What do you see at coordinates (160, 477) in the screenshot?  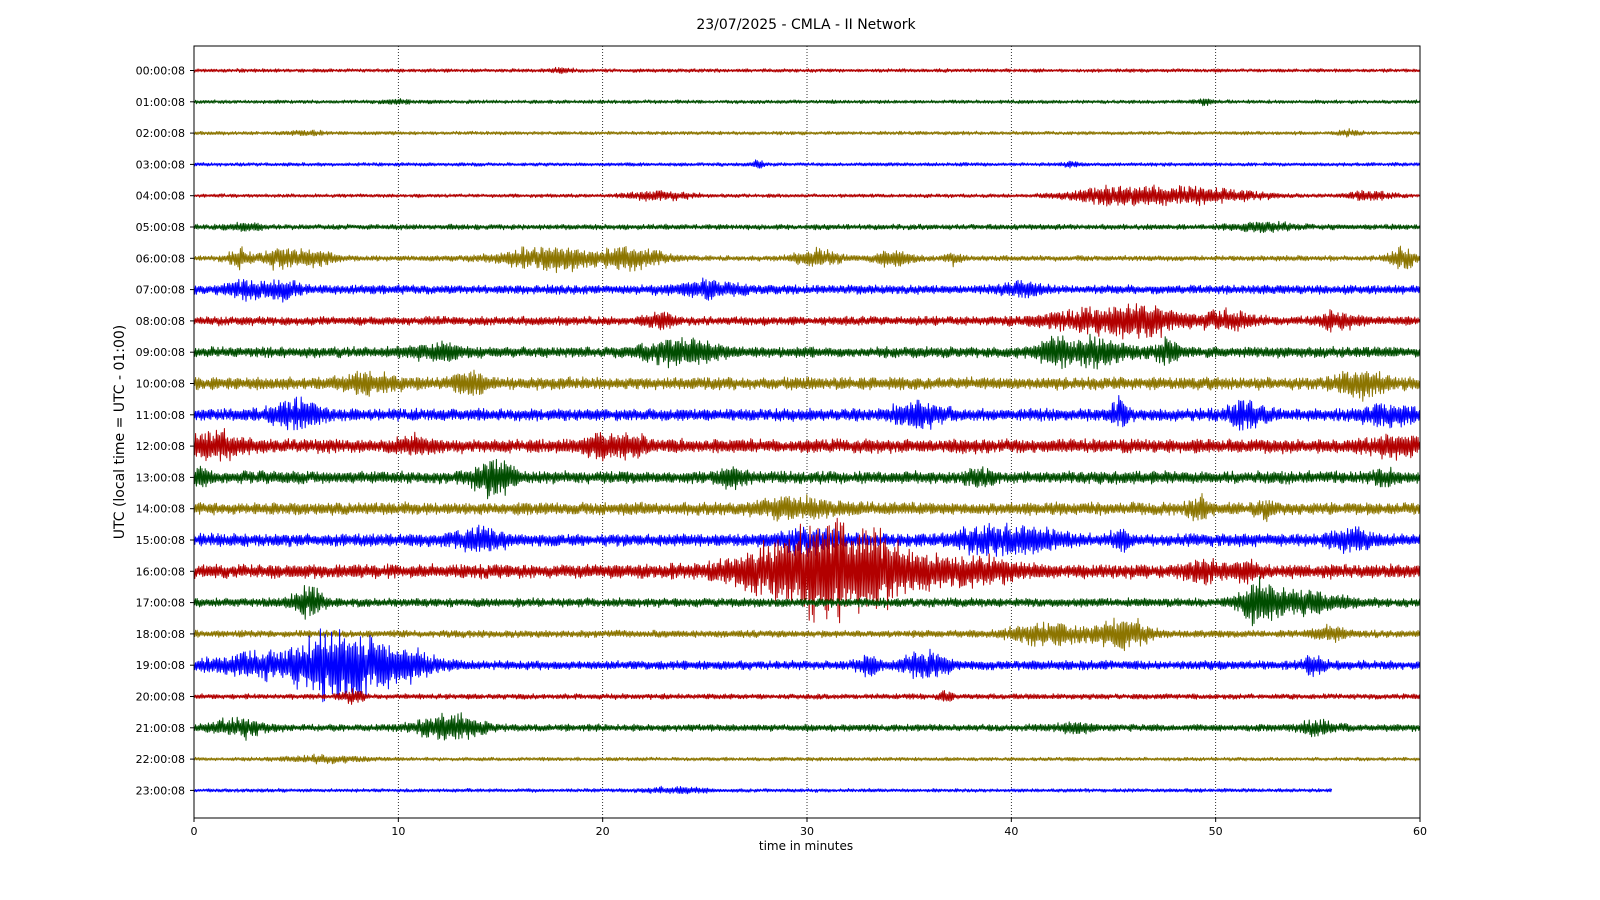 I see `y-tick-label: 13:00:08` at bounding box center [160, 477].